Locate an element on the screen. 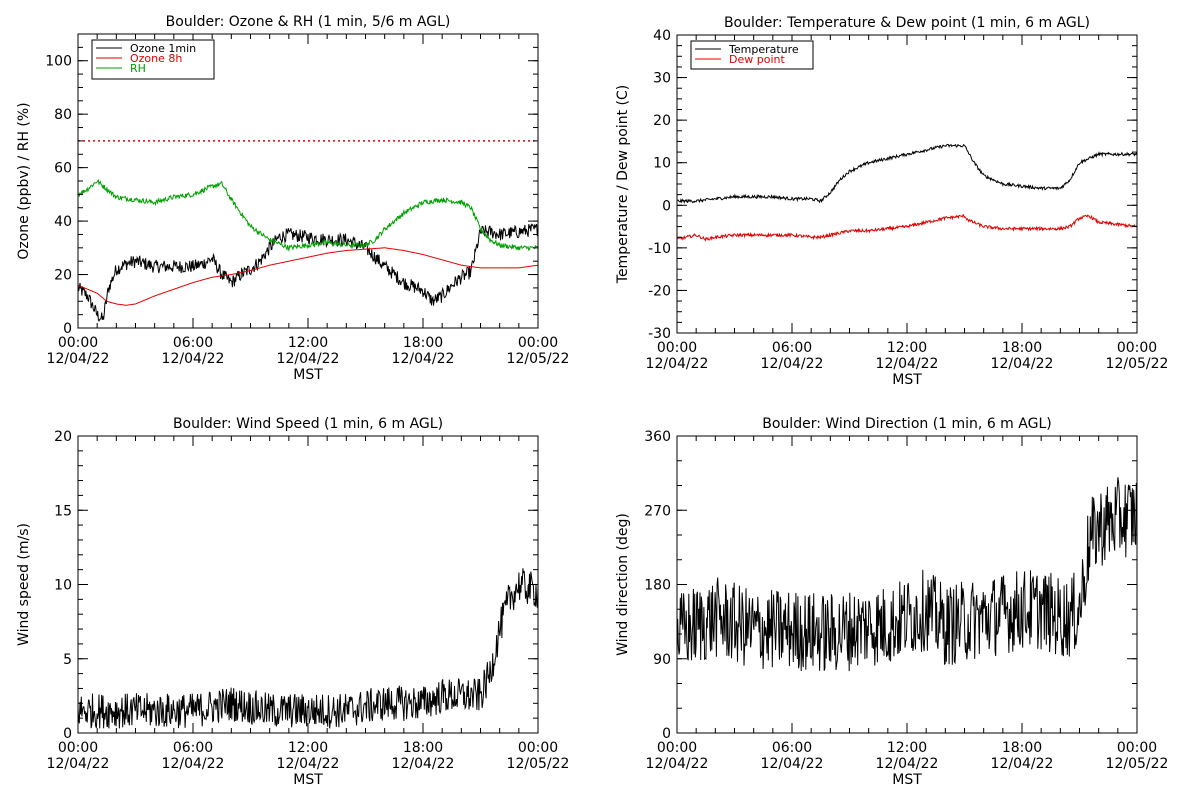 The height and width of the screenshot is (800, 1200). y-tick-label: 30 is located at coordinates (662, 79).